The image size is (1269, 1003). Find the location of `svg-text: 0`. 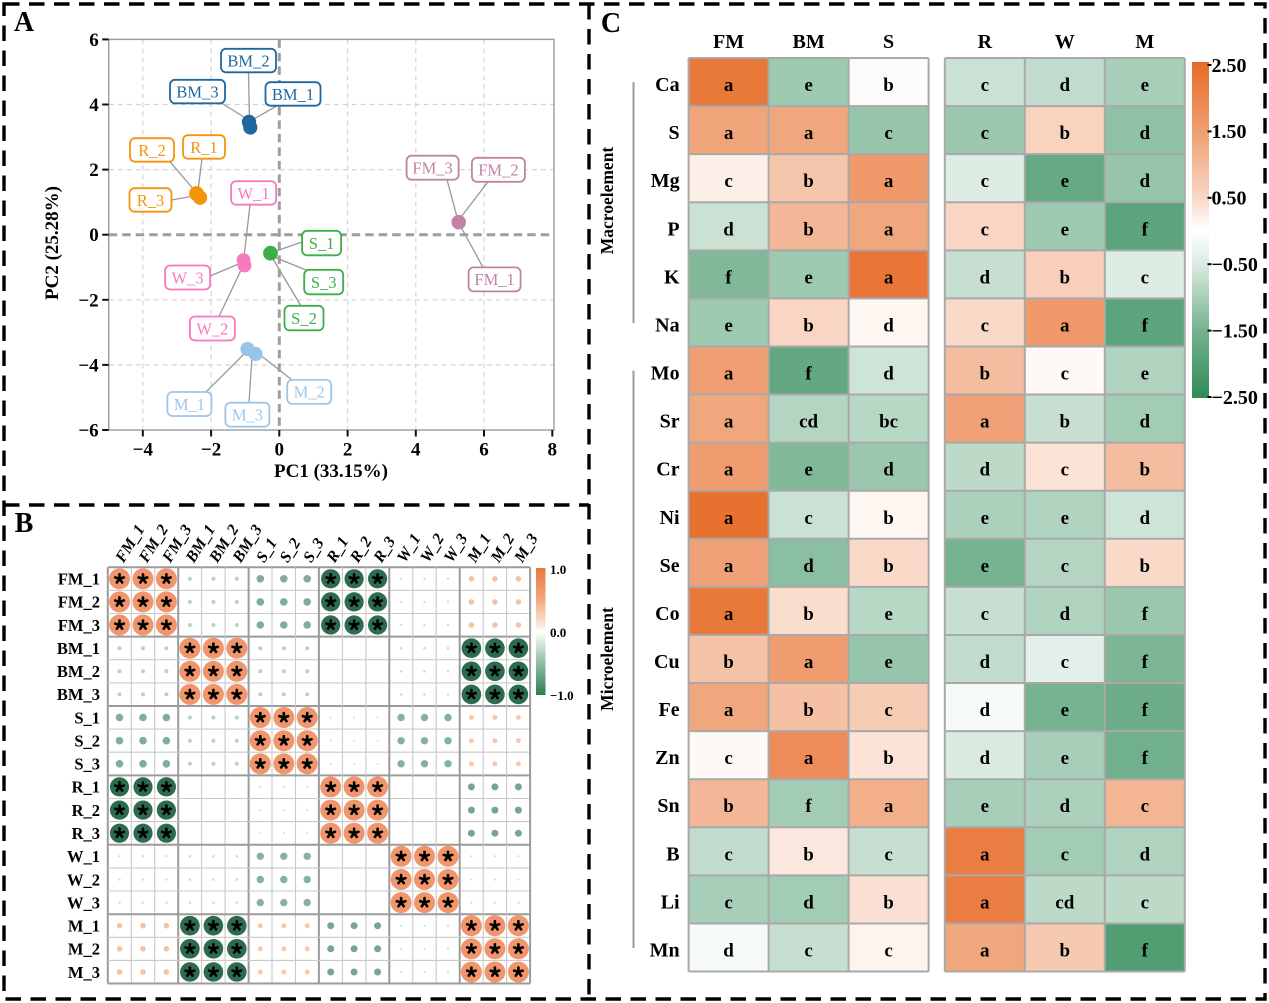

svg-text: 0 is located at coordinates (94, 235).